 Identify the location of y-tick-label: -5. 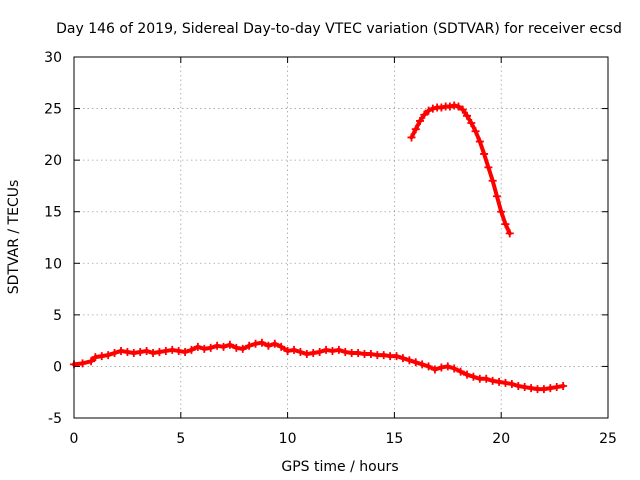
(55, 419).